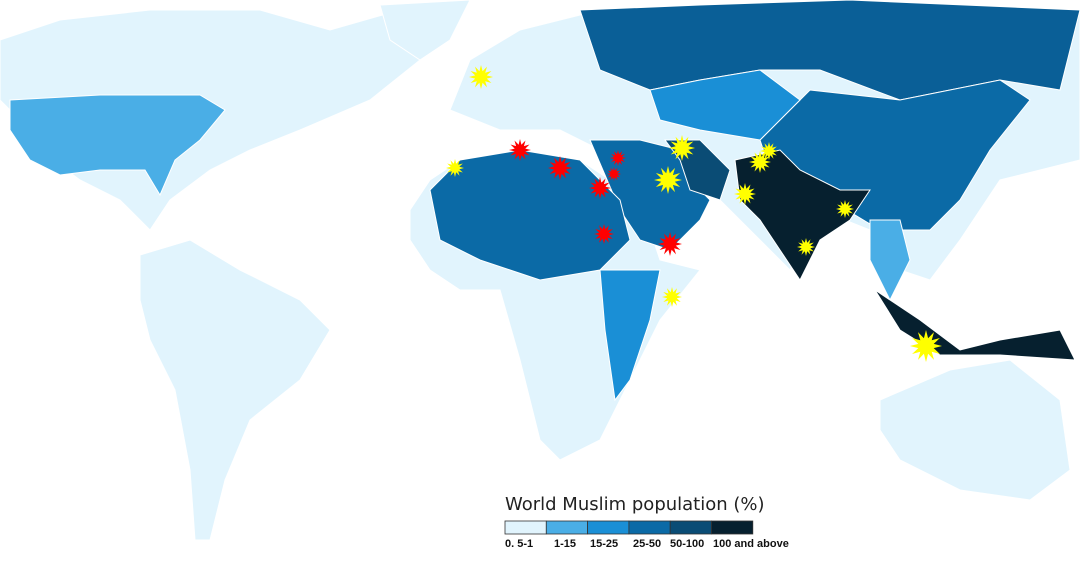  What do you see at coordinates (604, 544) in the screenshot?
I see `legend-label: 15-25` at bounding box center [604, 544].